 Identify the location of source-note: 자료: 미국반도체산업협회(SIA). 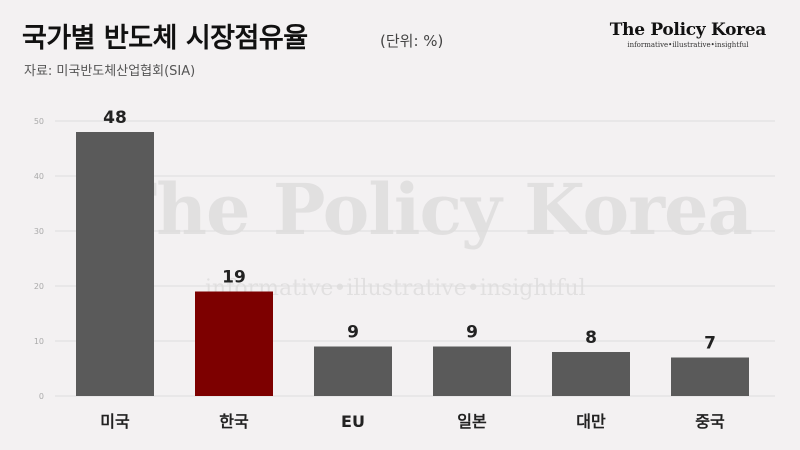
(110, 71).